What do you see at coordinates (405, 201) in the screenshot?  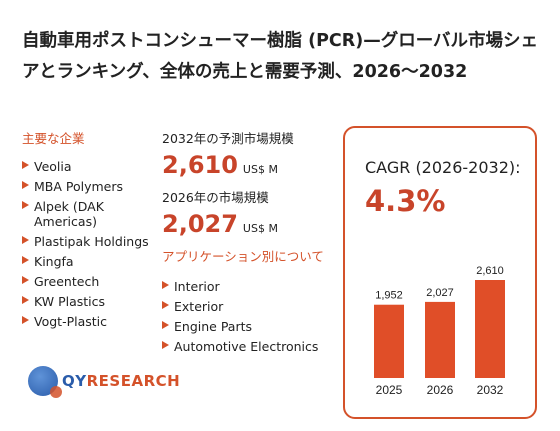 I see `cagr-value: 4.3%` at bounding box center [405, 201].